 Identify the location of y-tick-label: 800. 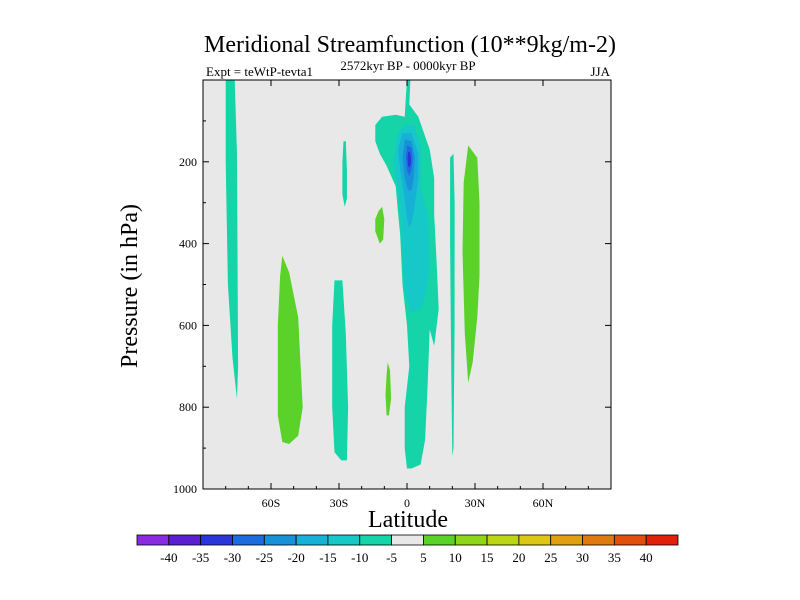
(188, 407).